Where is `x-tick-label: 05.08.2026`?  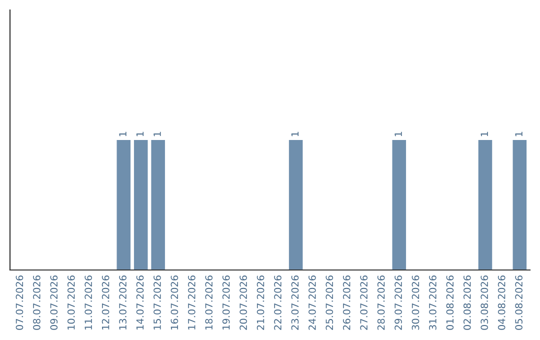 x-tick-label: 05.08.2026 is located at coordinates (518, 302).